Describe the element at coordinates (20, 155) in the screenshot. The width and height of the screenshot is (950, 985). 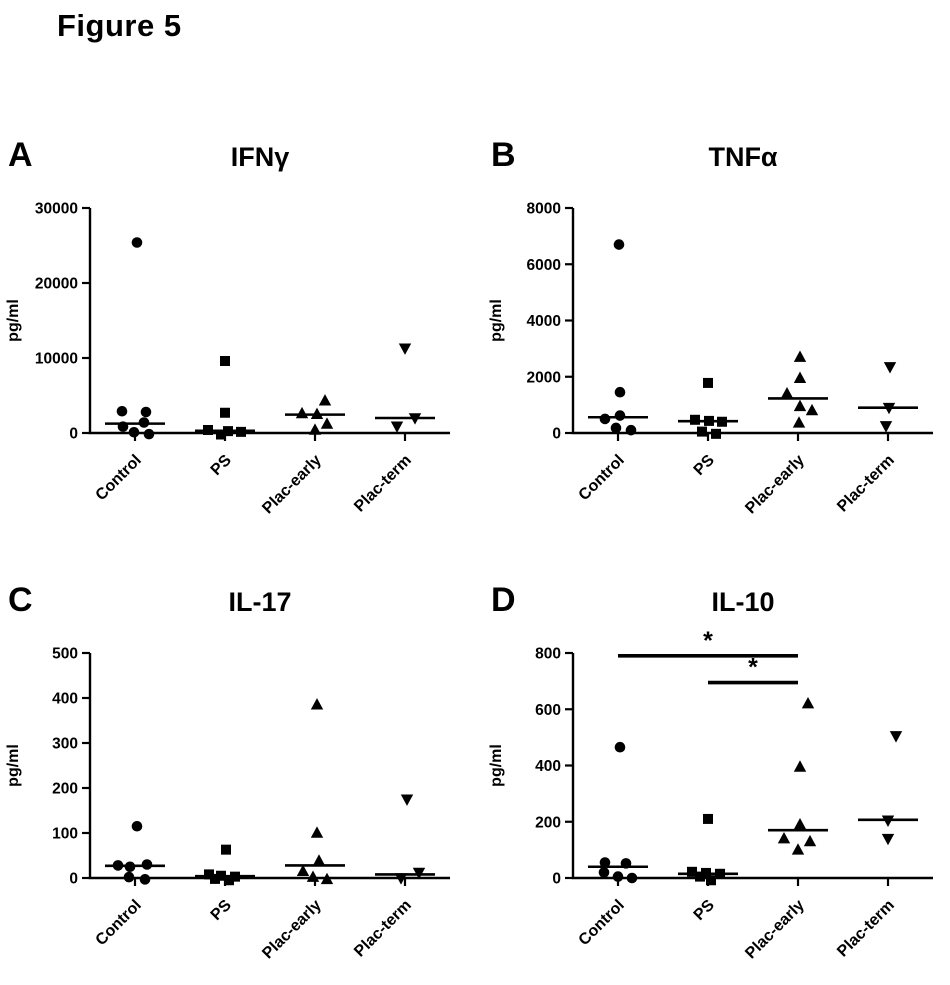
I see `panel-letter: A` at that location.